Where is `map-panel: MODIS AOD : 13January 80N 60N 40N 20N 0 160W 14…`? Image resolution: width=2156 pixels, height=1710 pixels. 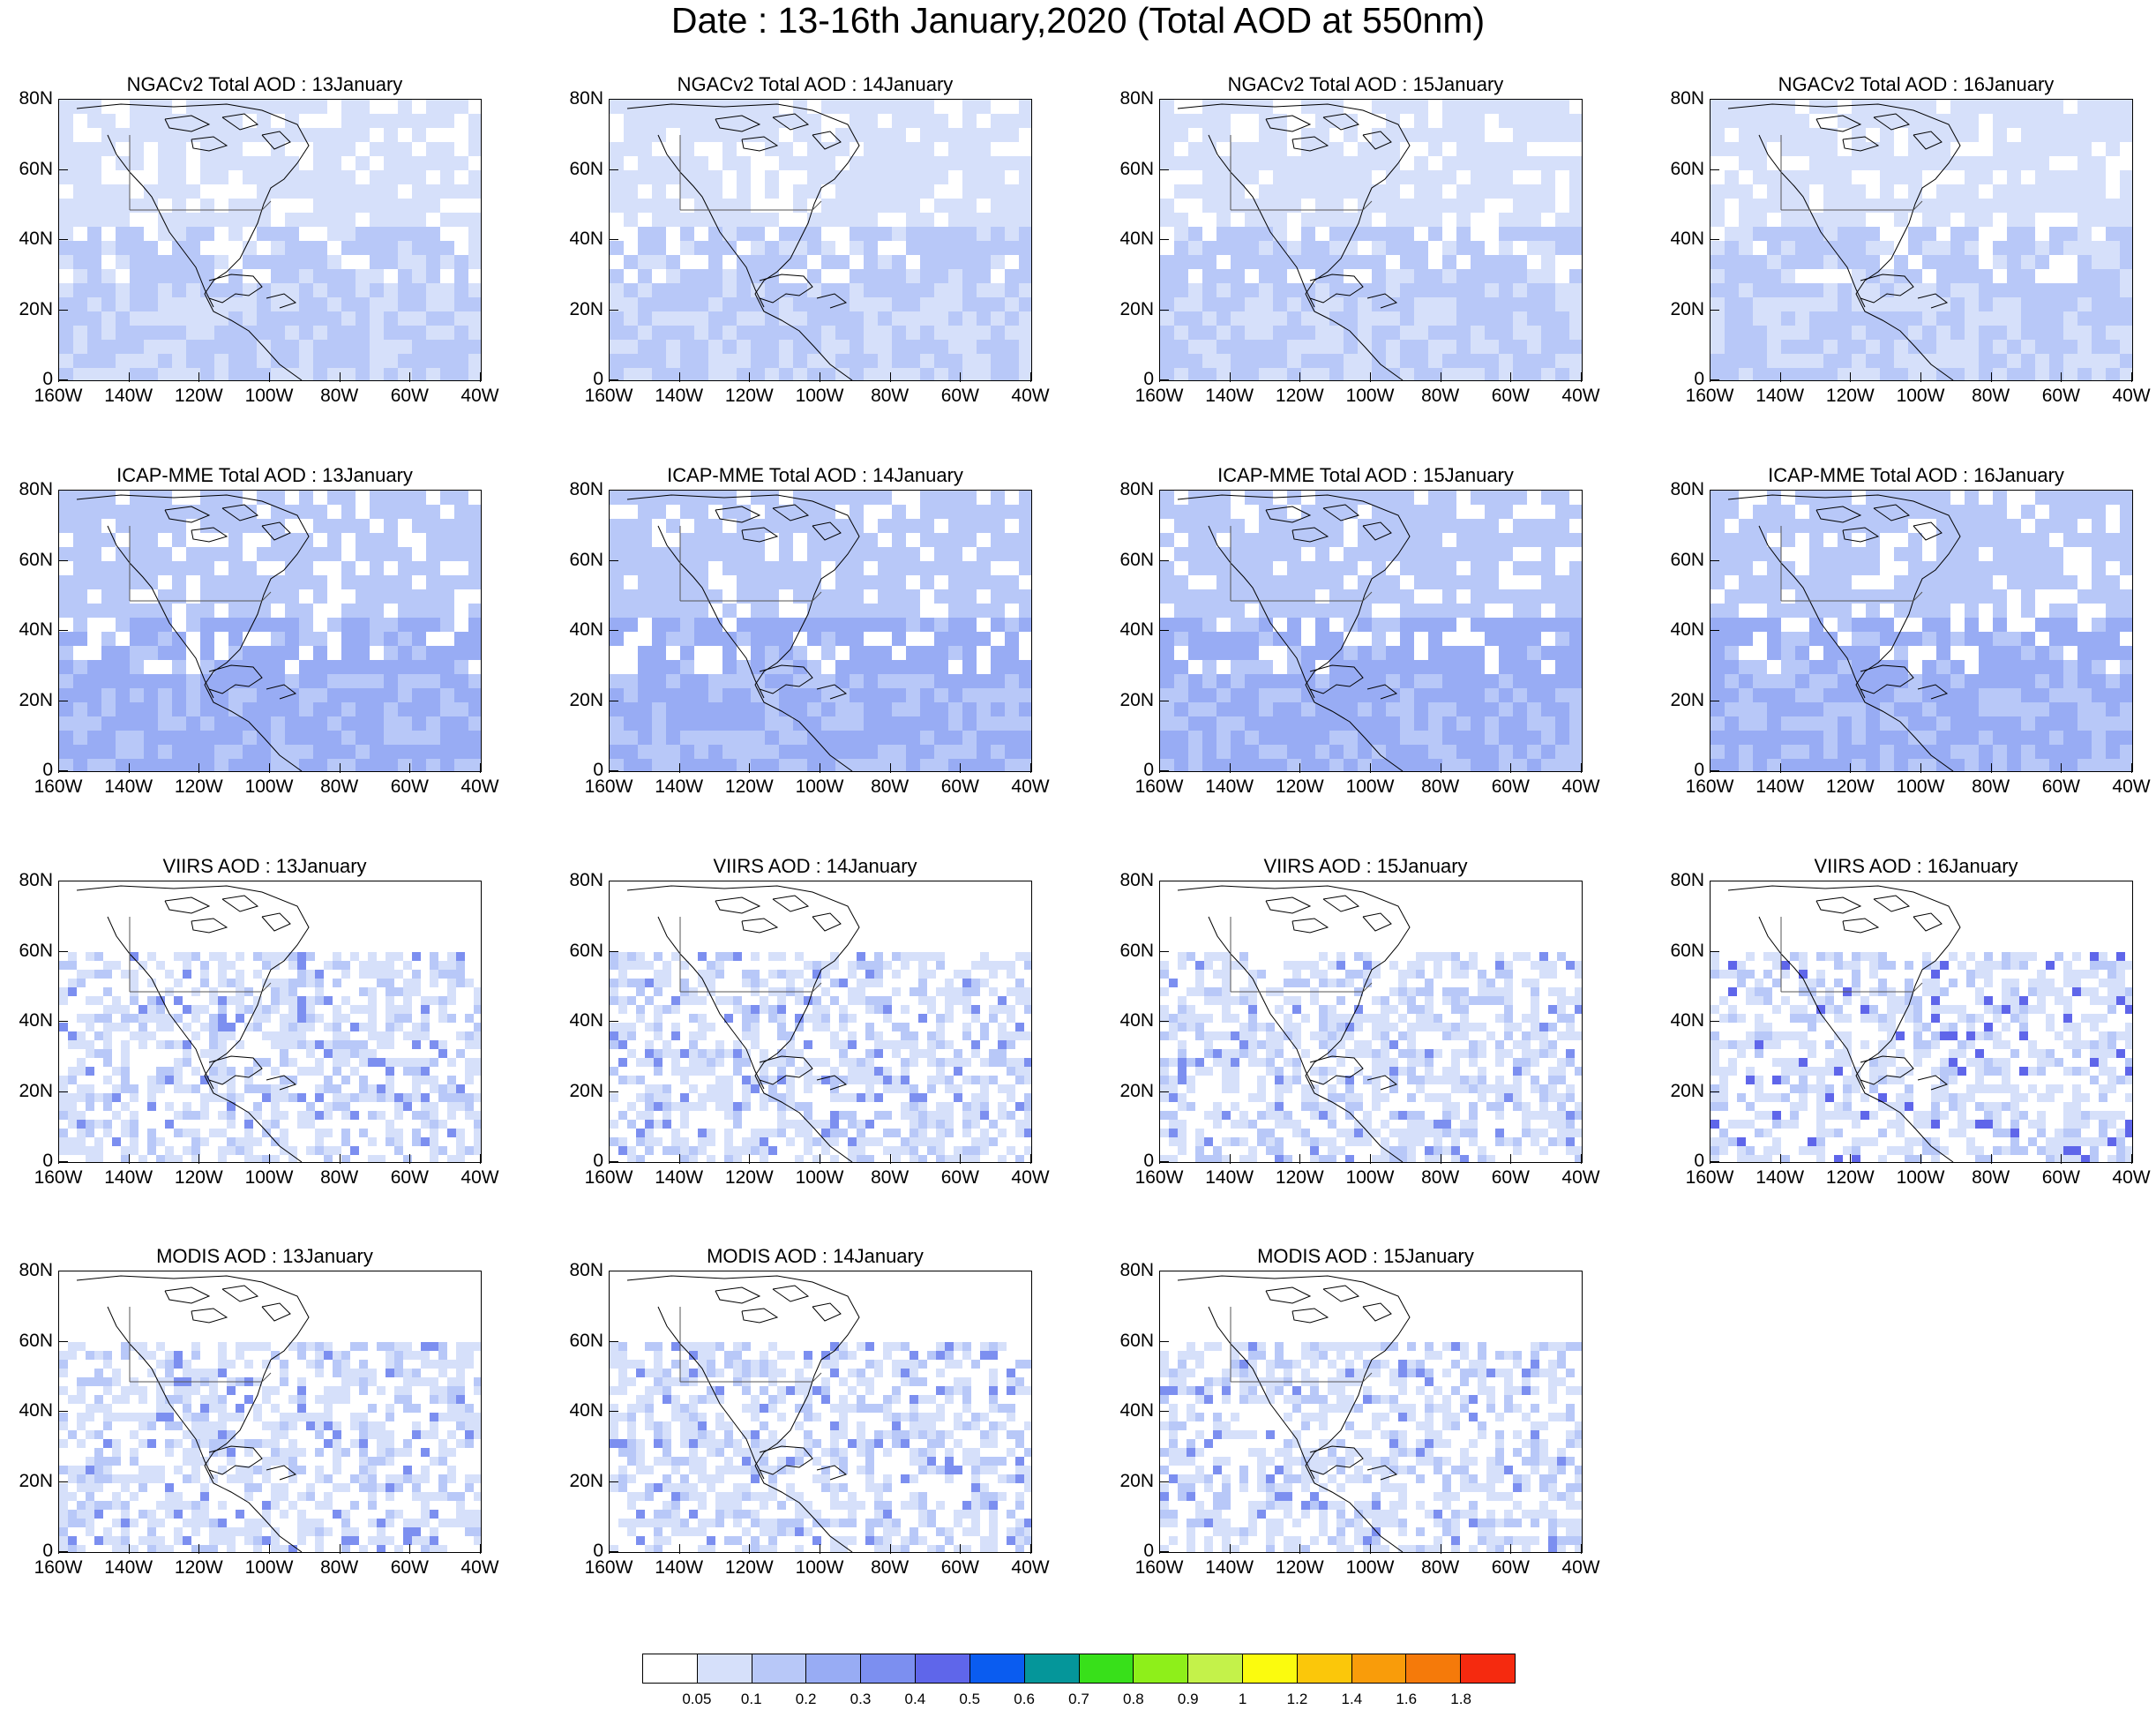 map-panel: MODIS AOD : 13January 80N 60N 40N 20N 0 160W 14… is located at coordinates (264, 1434).